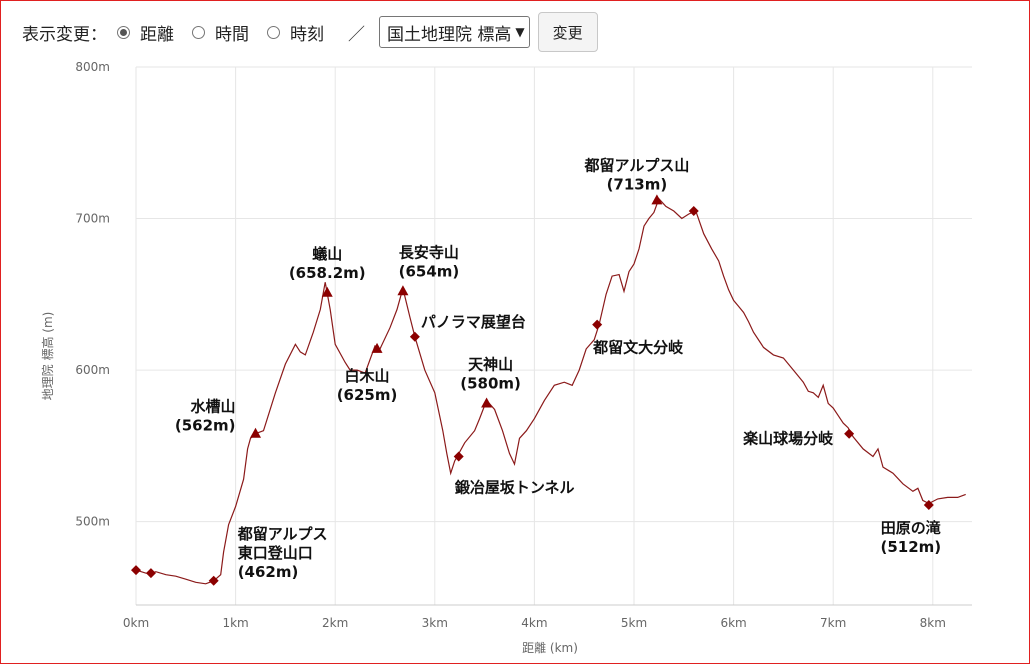 The image size is (1030, 664). I want to click on waypoint-label: 水槽山, so click(213, 407).